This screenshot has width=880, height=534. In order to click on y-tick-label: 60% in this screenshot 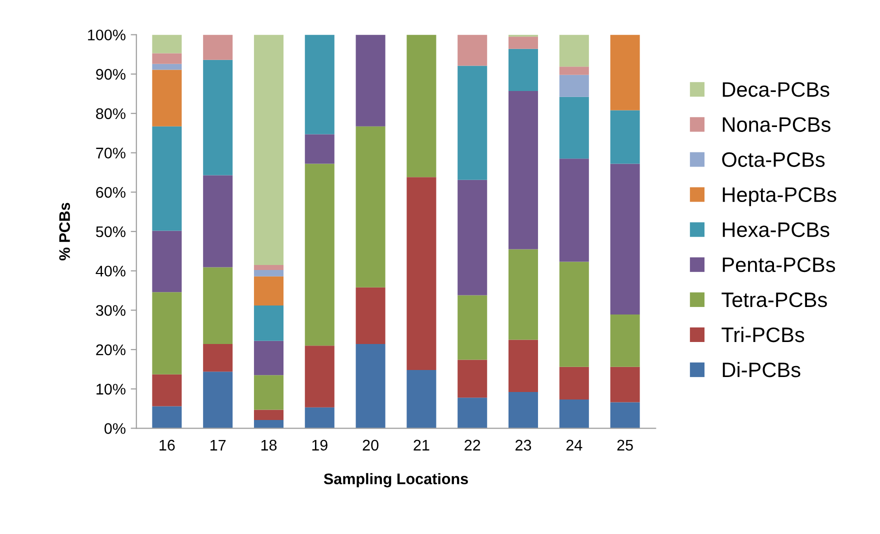, I will do `click(111, 192)`.